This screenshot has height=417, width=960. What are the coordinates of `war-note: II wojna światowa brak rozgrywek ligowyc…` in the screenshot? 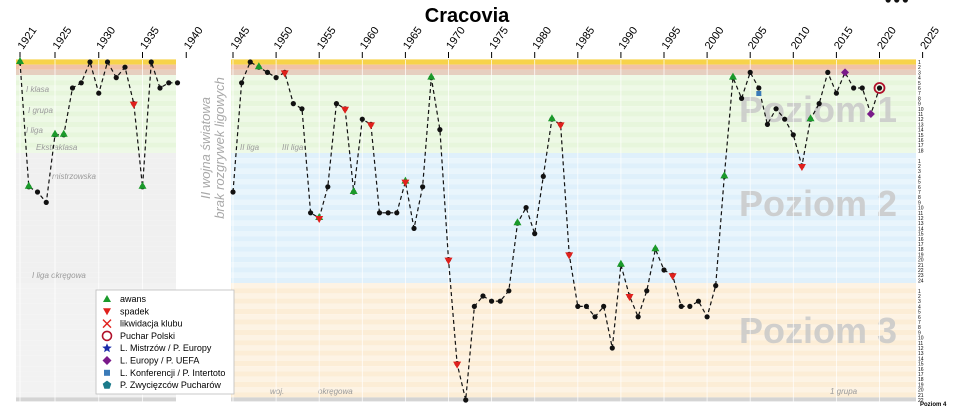 It's located at (212, 148).